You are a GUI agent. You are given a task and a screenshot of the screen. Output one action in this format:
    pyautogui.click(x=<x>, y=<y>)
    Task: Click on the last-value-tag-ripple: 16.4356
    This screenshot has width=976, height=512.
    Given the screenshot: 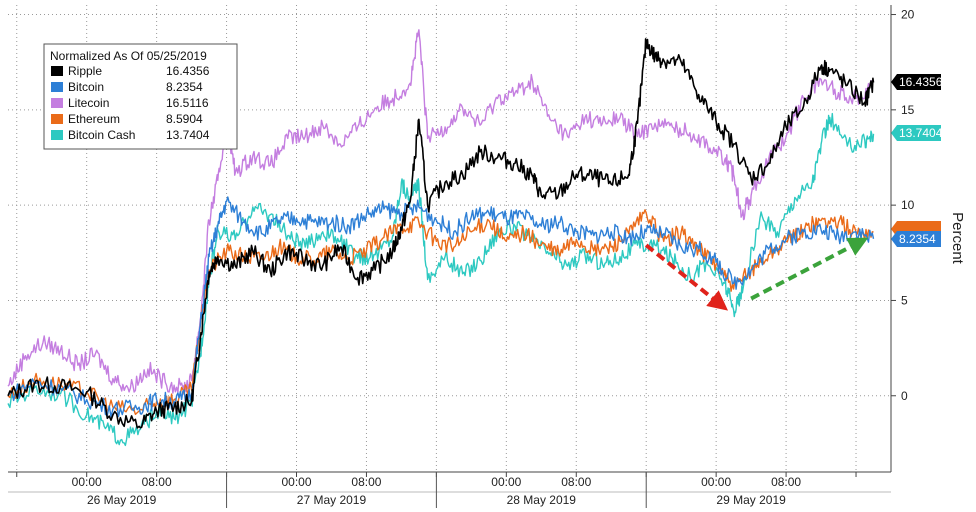 What is the action you would take?
    pyautogui.click(x=917, y=82)
    